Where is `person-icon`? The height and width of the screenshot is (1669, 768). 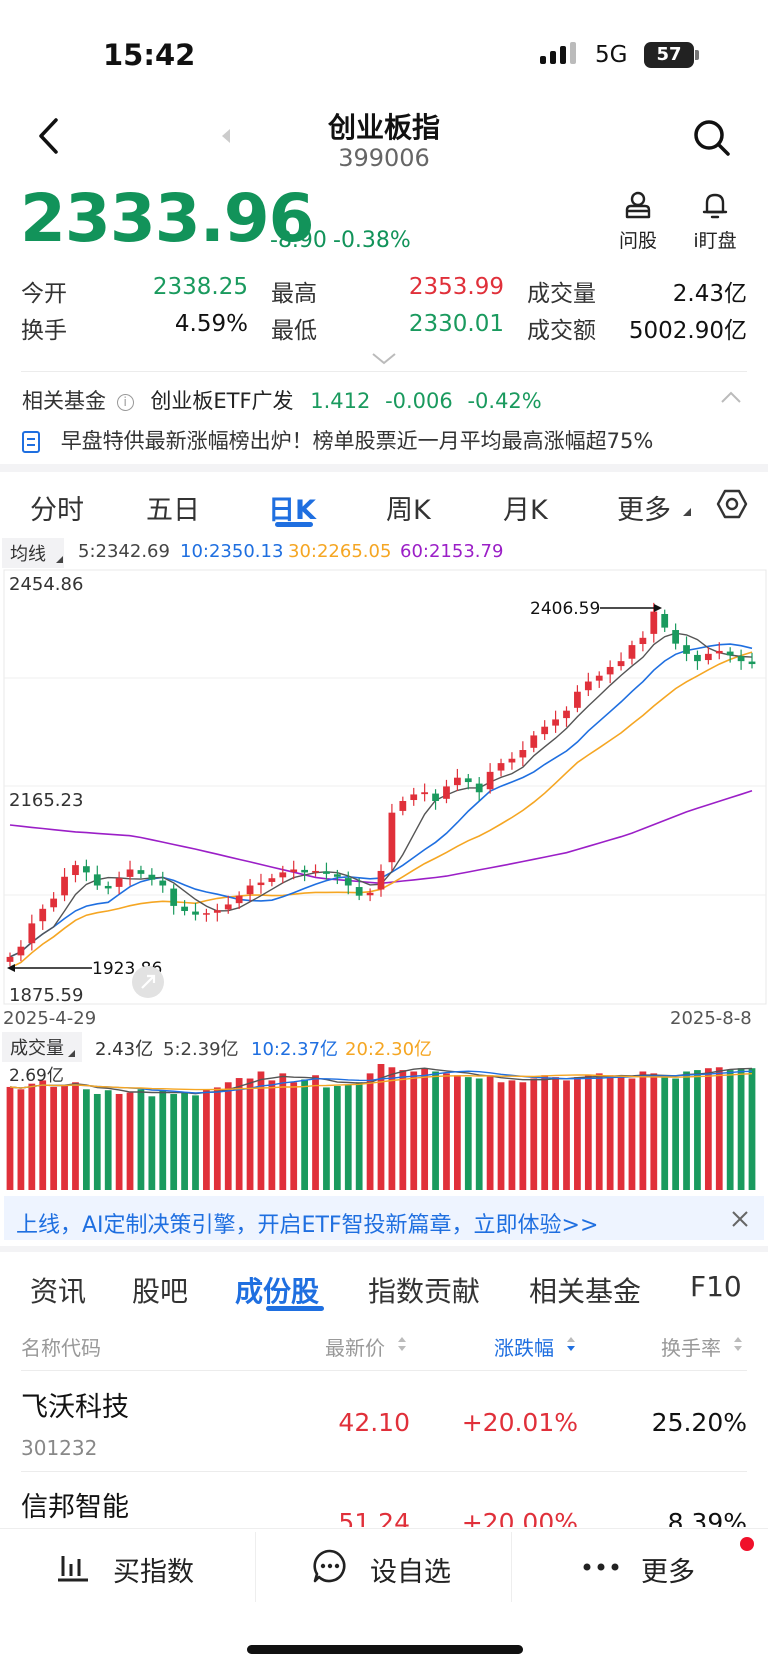
person-icon is located at coordinates (638, 205).